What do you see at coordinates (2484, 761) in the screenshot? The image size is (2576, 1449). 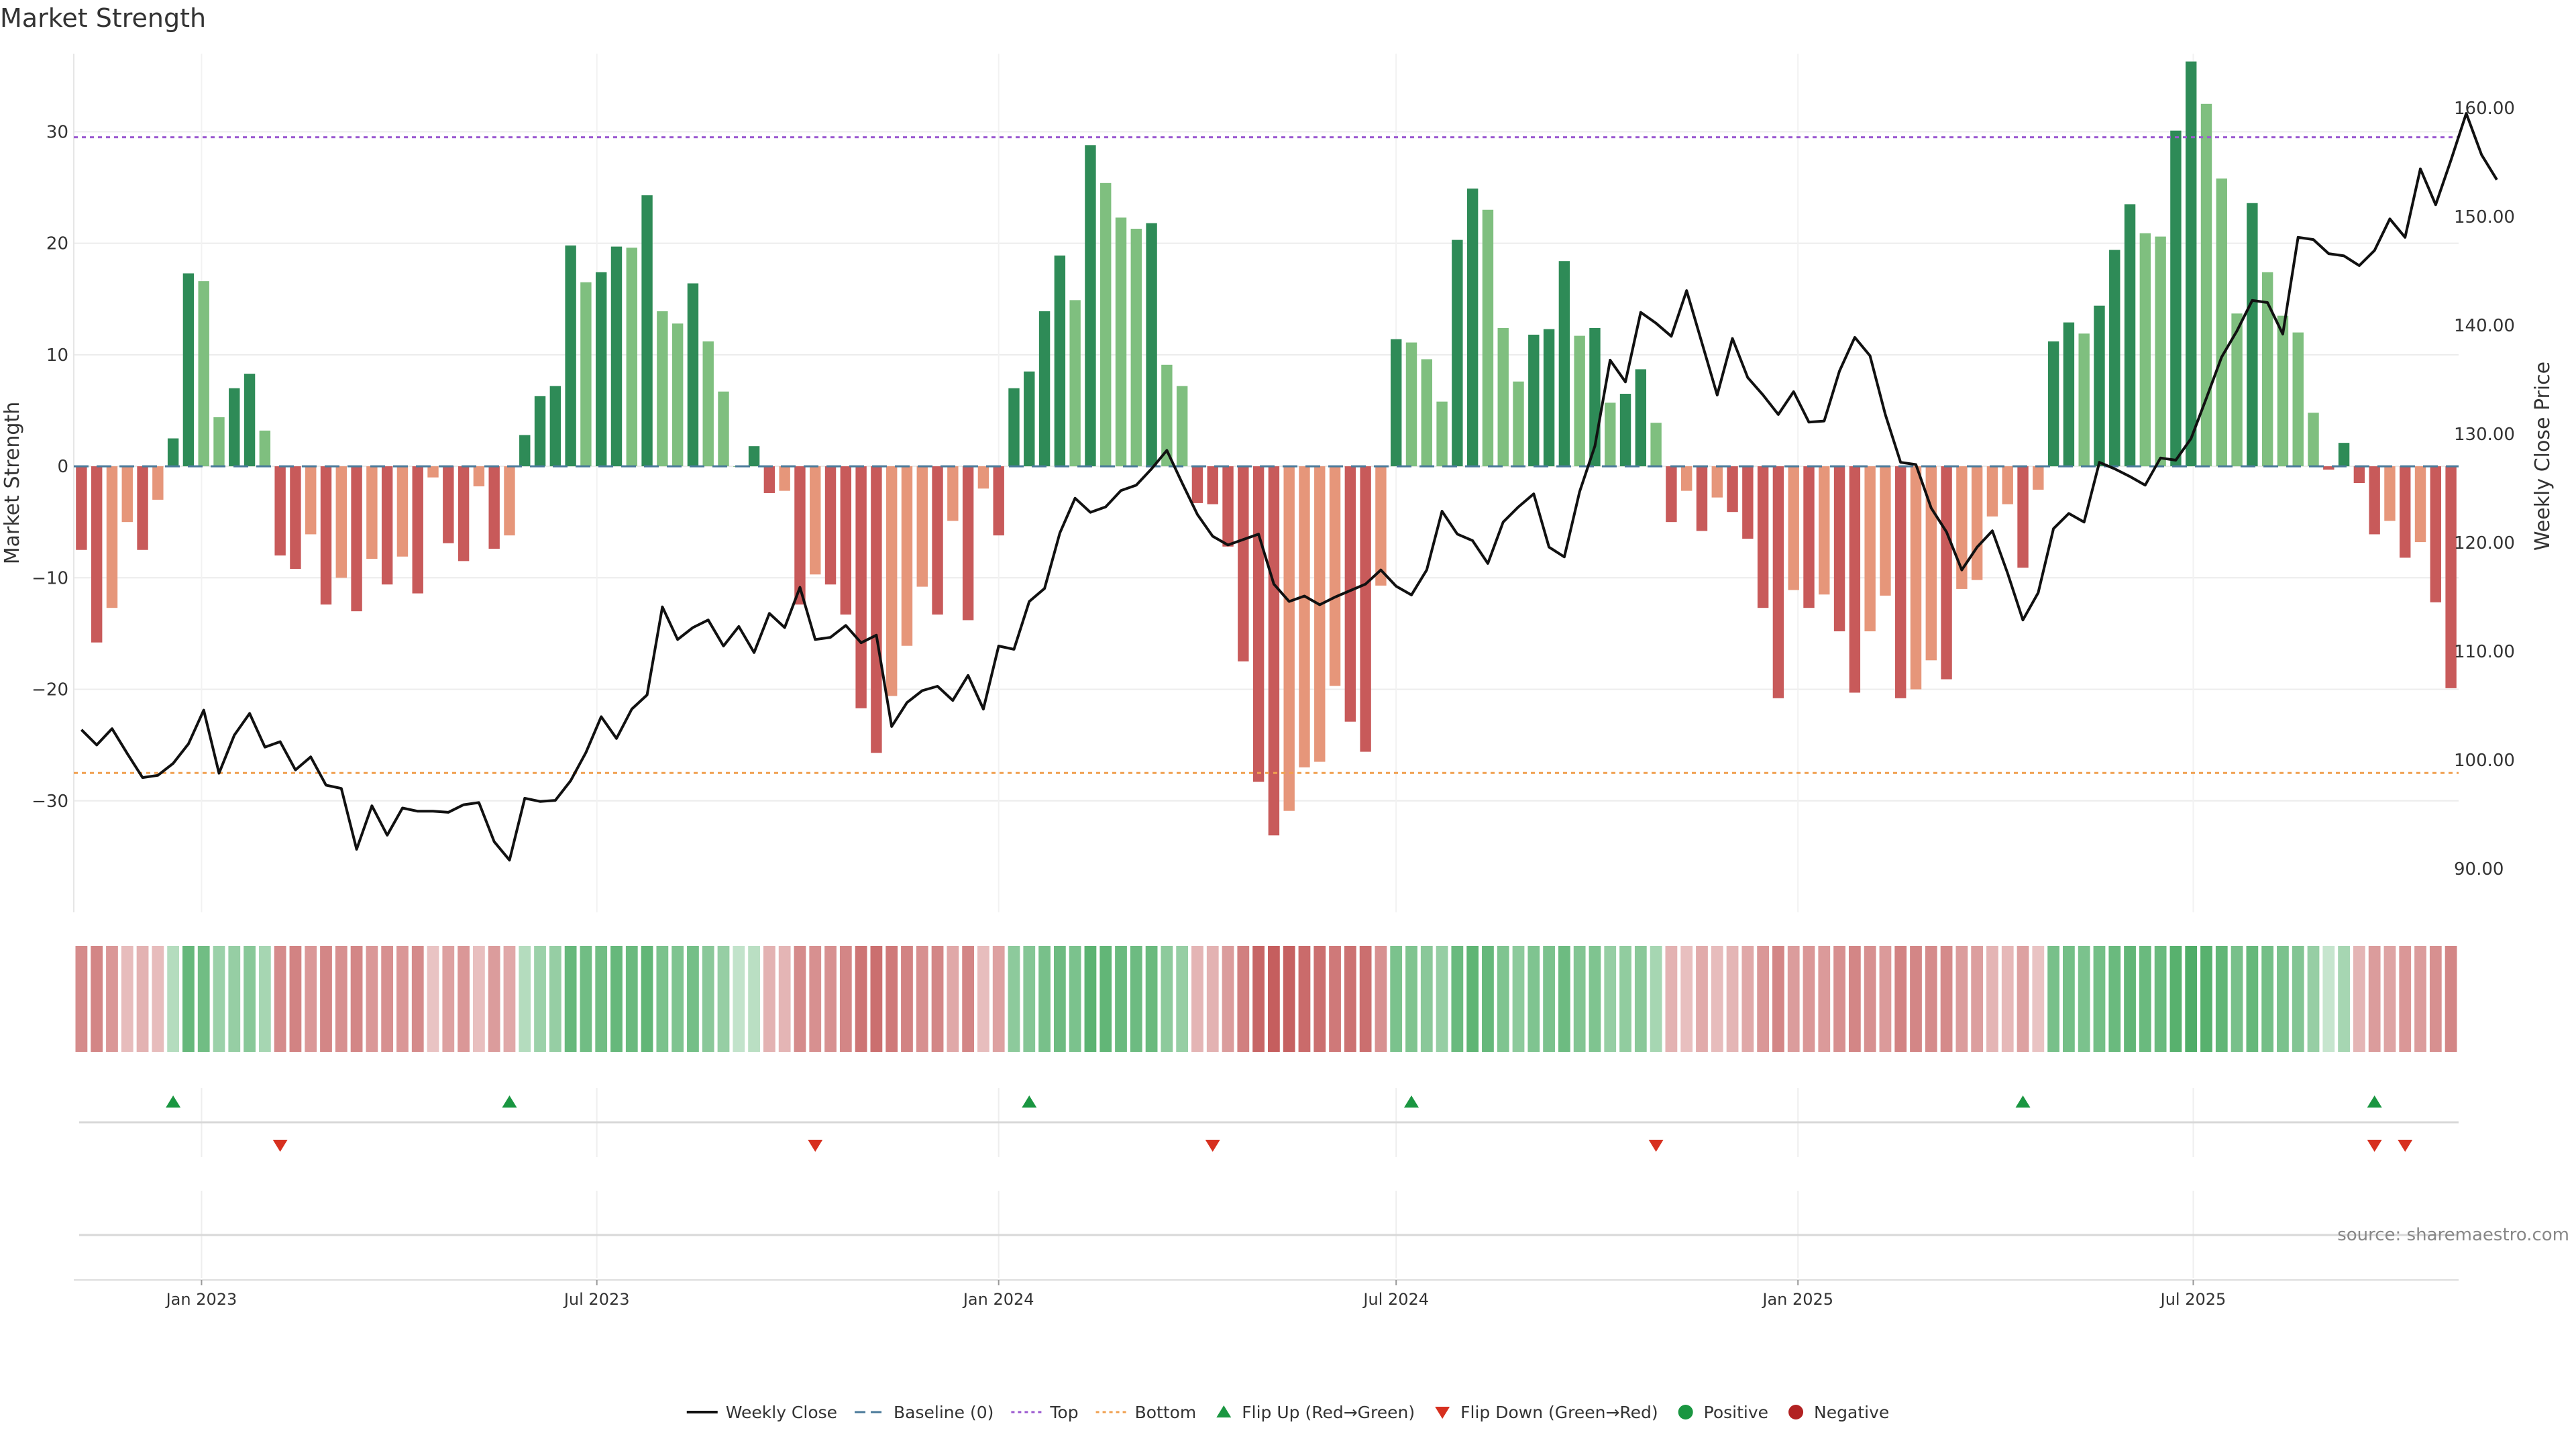 I see `y2-tick-label: 100.00` at bounding box center [2484, 761].